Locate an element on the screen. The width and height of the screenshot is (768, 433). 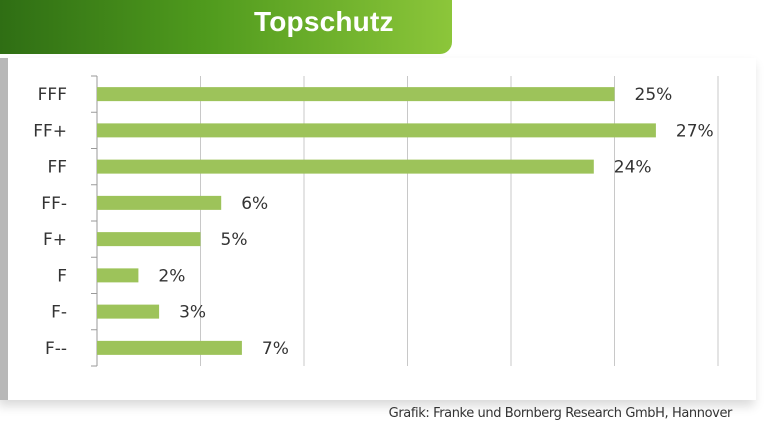
value-label: 6% is located at coordinates (254, 204).